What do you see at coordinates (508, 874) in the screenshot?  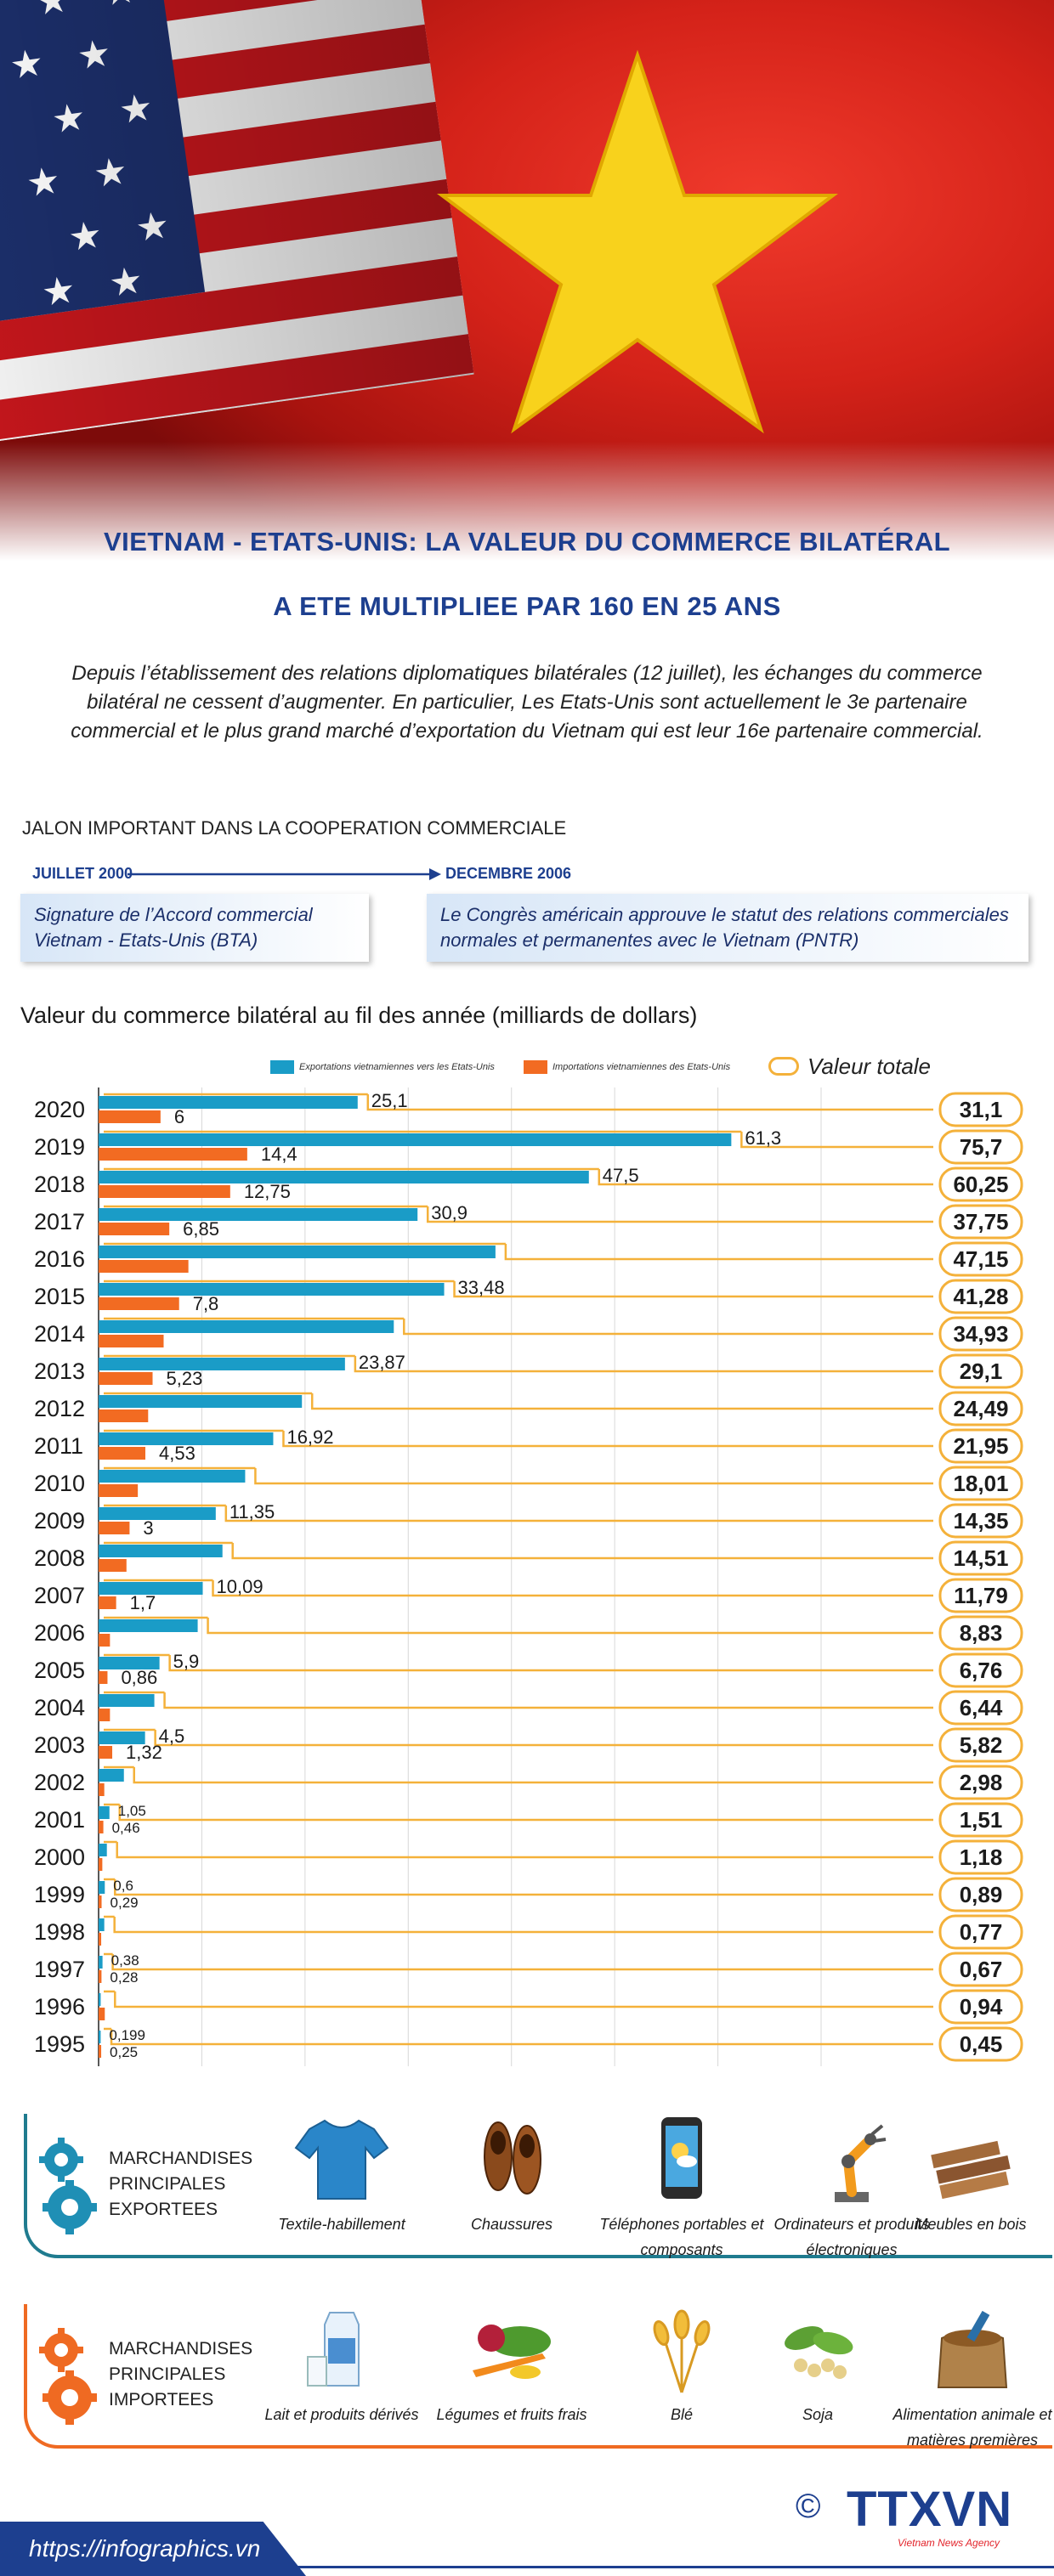 I see `milestone-date-2: DECEMBRE 2006` at bounding box center [508, 874].